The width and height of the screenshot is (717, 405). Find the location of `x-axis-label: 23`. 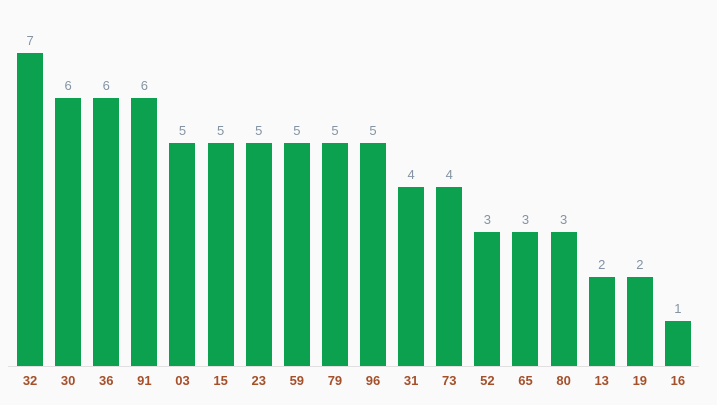

x-axis-label: 23 is located at coordinates (258, 380).